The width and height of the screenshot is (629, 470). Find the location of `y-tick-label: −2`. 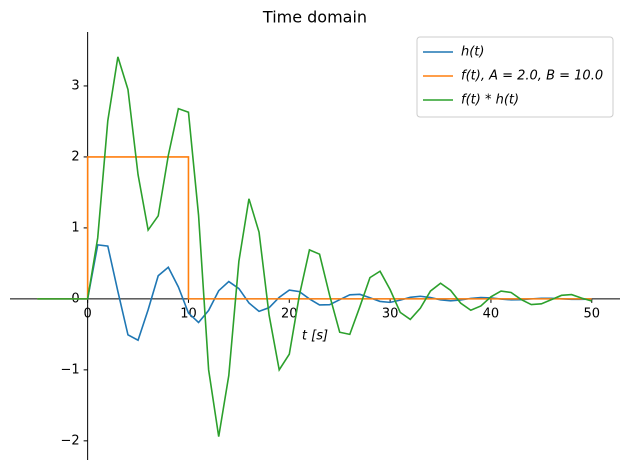

y-tick-label: −2 is located at coordinates (69, 440).